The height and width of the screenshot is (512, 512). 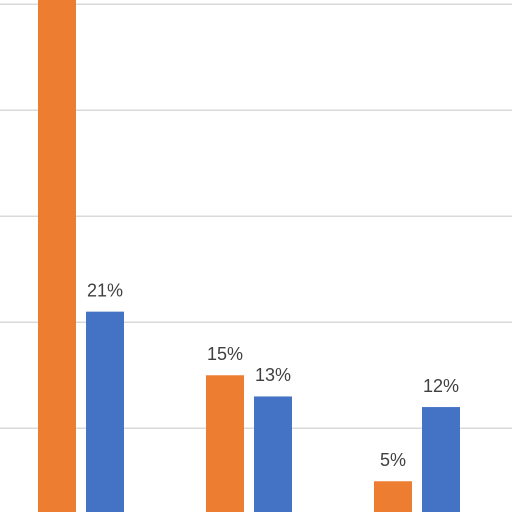 What do you see at coordinates (105, 290) in the screenshot?
I see `value-label: 21%` at bounding box center [105, 290].